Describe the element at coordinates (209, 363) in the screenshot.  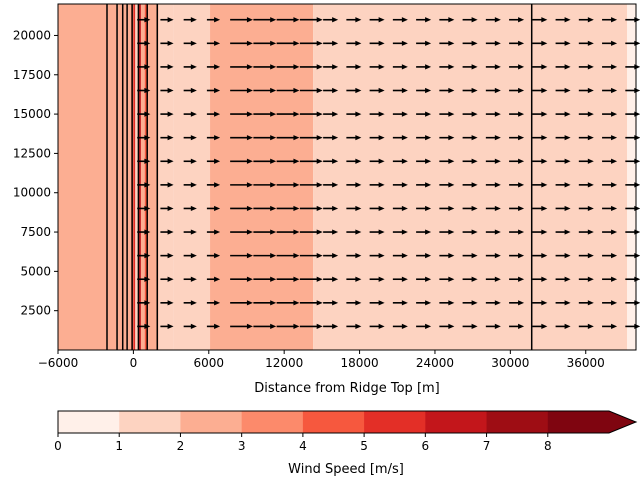
I see `x-tick-label: 6000` at that location.